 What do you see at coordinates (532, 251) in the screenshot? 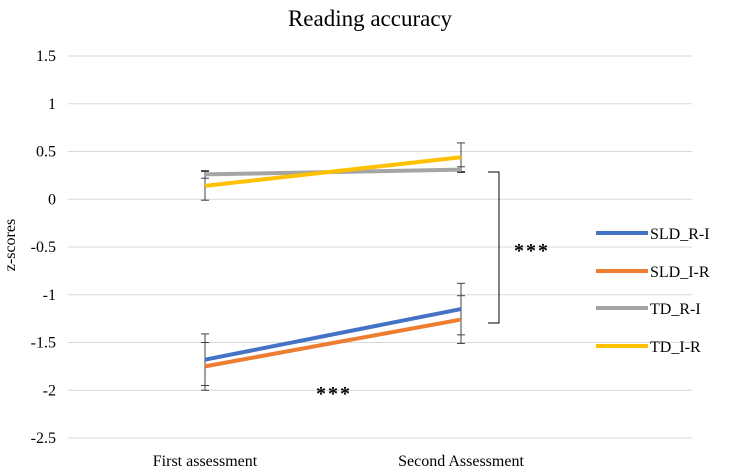
I see `significance-label-bracket: ***` at bounding box center [532, 251].